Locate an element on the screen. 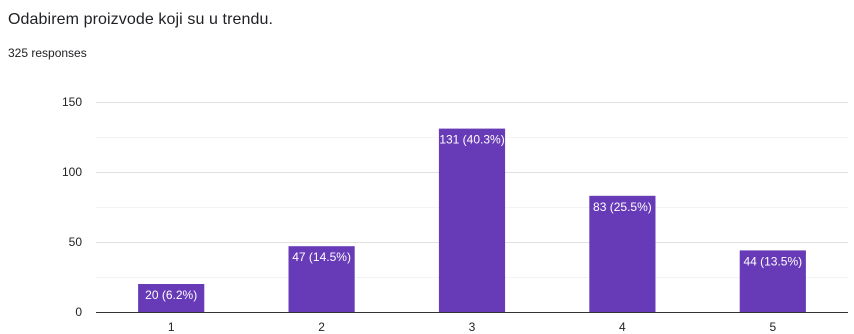 Image resolution: width=854 pixels, height=334 pixels. bar-data-label: 83 (25.5%) is located at coordinates (622, 207).